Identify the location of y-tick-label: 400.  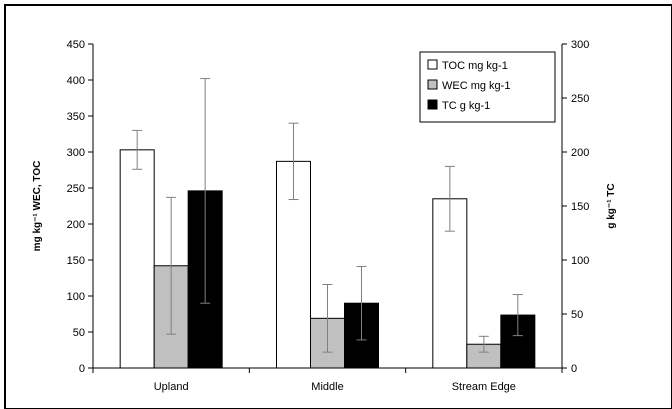
(76, 81).